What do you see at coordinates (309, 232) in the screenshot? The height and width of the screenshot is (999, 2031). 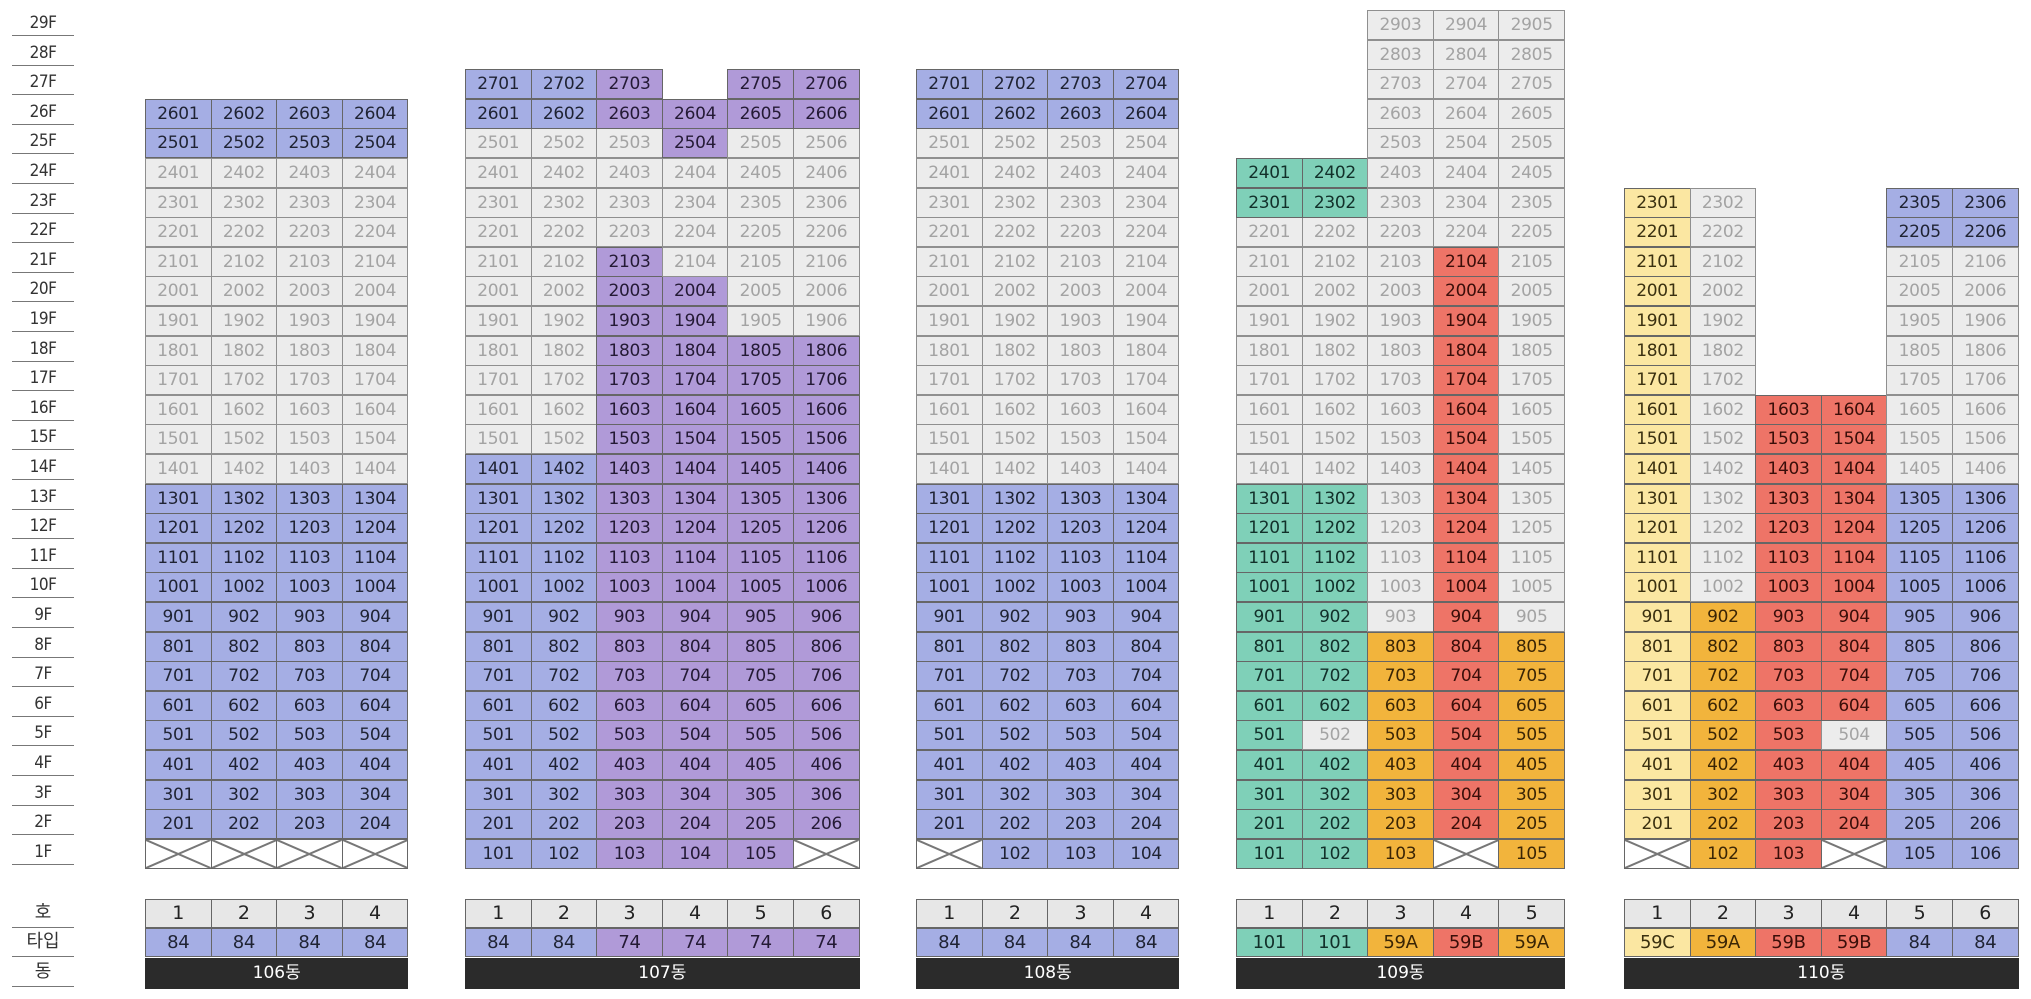 I see `unit-cell: 2203` at bounding box center [309, 232].